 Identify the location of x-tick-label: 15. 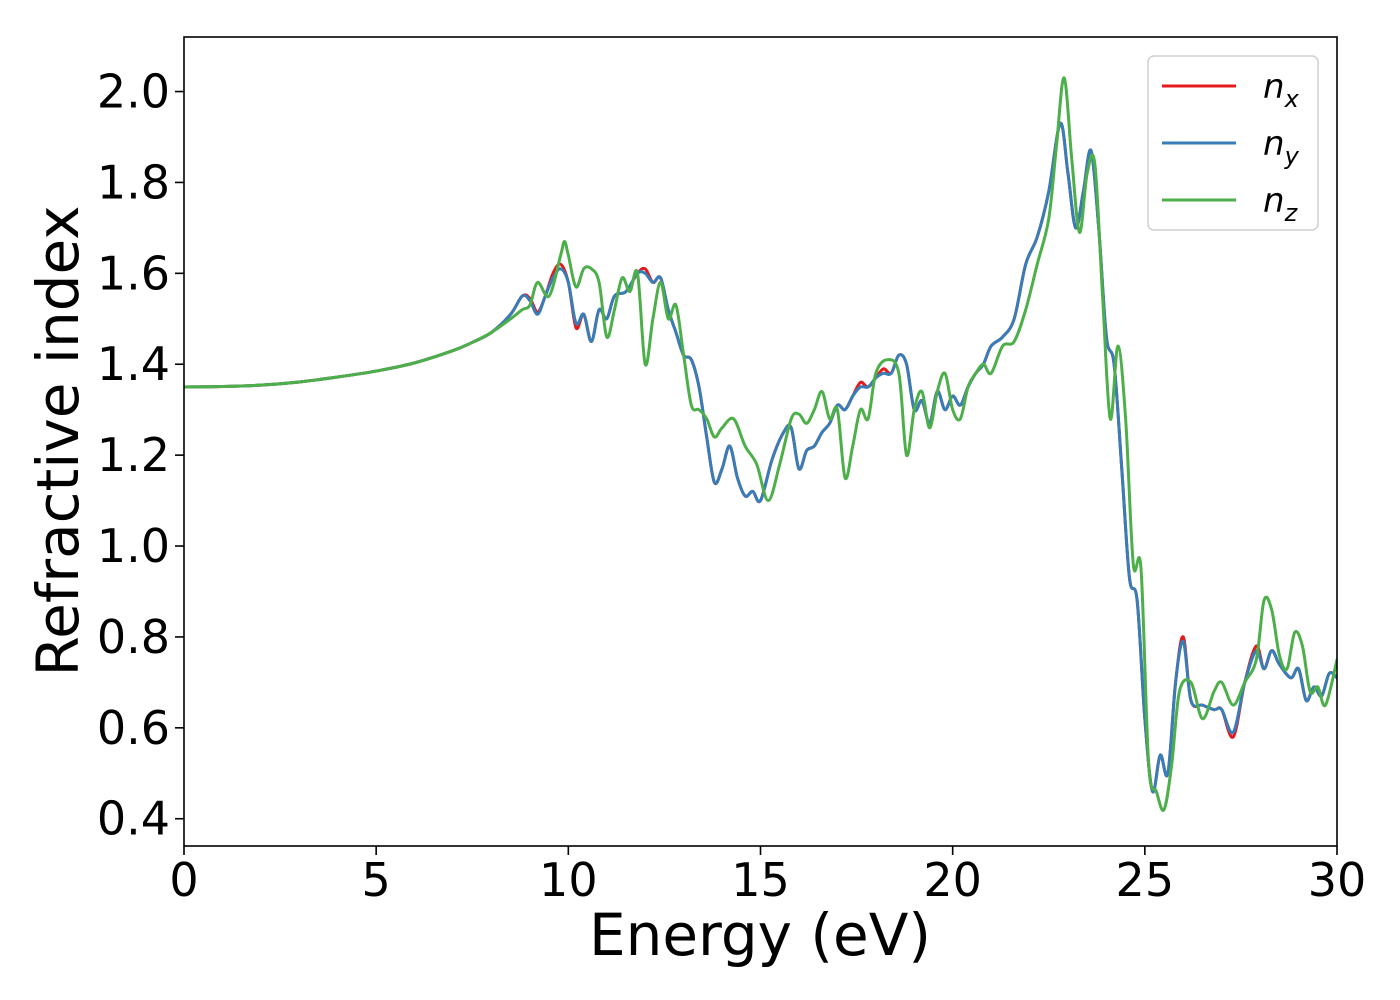
(760, 880).